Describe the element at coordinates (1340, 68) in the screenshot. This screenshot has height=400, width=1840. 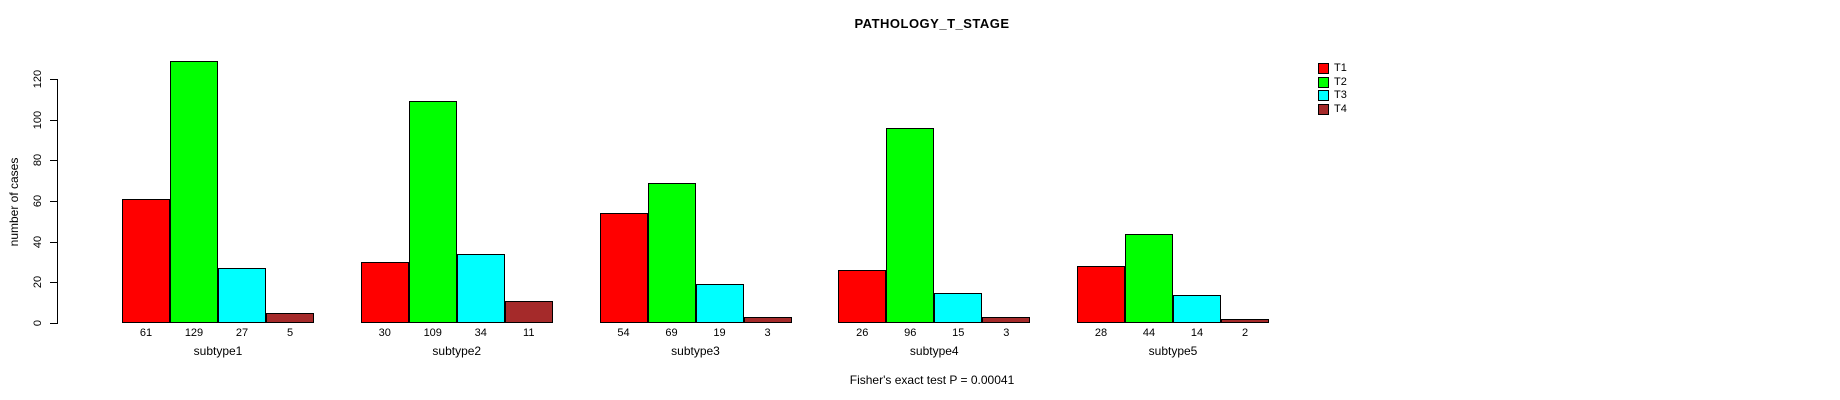
I see `legend-label: T1` at that location.